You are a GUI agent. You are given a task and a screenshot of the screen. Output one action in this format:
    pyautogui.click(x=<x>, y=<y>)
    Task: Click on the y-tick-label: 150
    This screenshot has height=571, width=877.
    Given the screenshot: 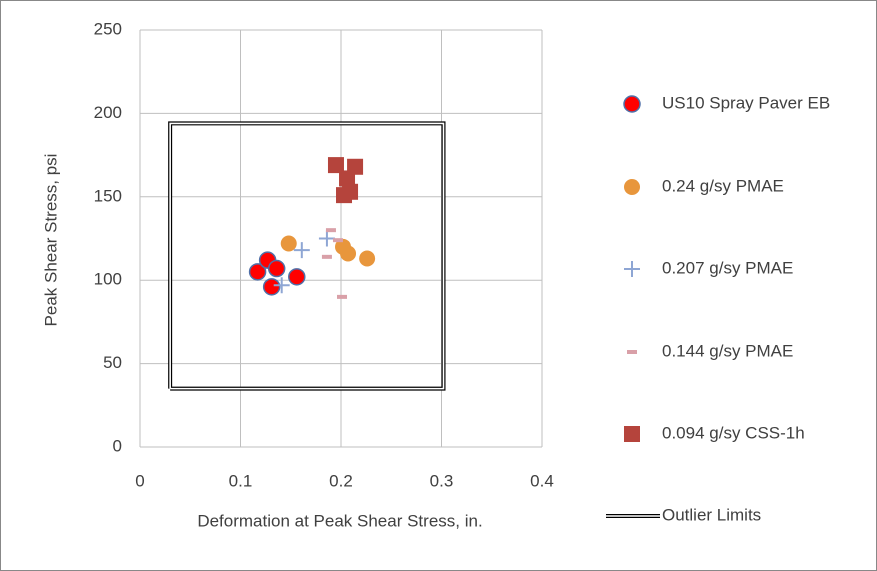 What is the action you would take?
    pyautogui.click(x=108, y=195)
    